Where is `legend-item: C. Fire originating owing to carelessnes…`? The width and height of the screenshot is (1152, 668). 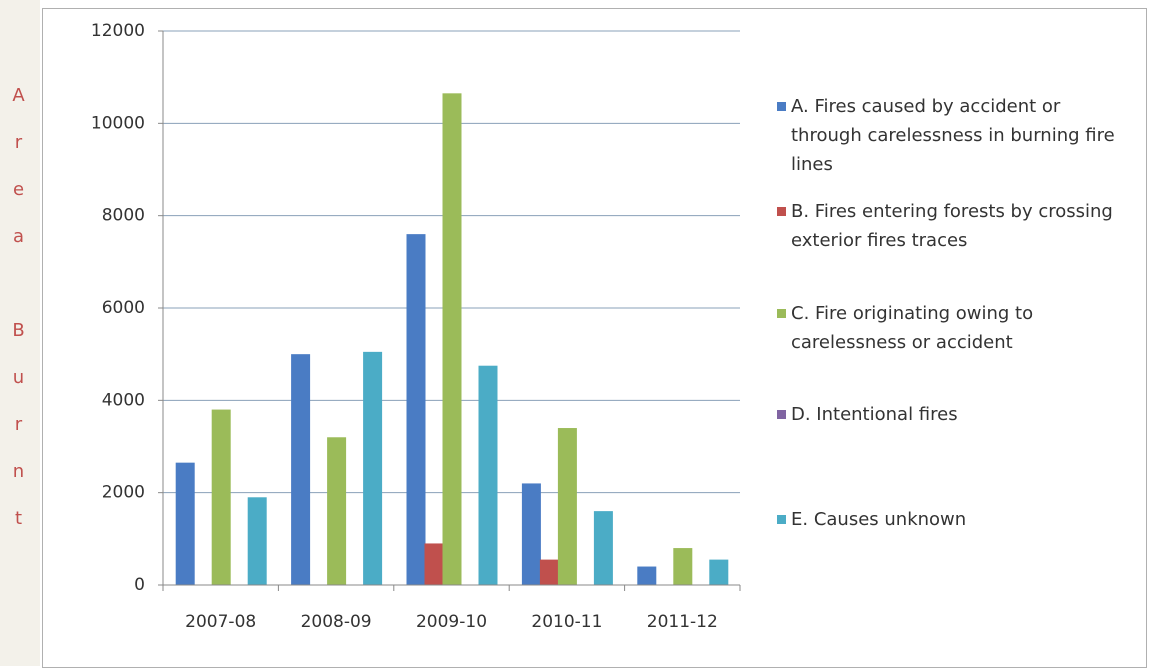
legend-item: C. Fire originating owing to carelessnes… is located at coordinates (947, 328).